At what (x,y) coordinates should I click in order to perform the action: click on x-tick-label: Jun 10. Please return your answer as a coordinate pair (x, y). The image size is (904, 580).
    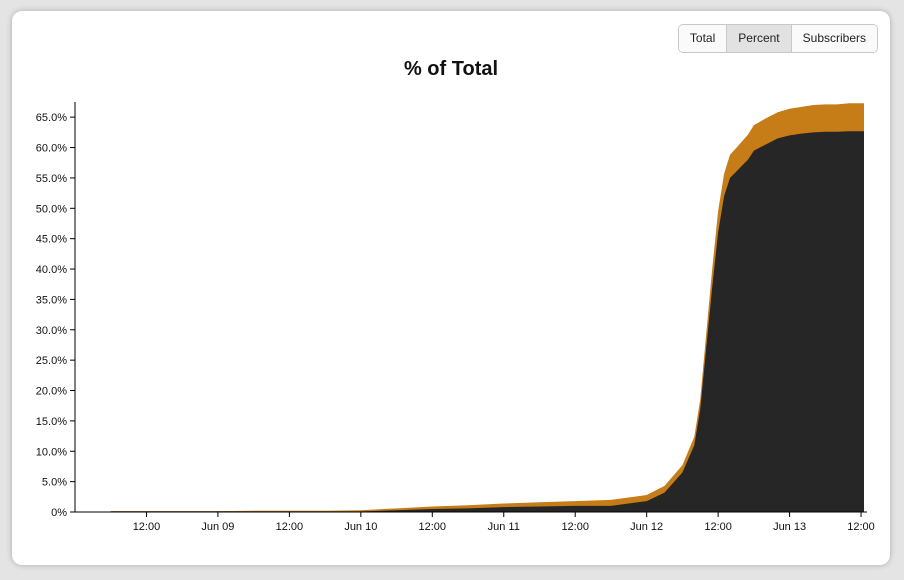
    Looking at the image, I should click on (360, 527).